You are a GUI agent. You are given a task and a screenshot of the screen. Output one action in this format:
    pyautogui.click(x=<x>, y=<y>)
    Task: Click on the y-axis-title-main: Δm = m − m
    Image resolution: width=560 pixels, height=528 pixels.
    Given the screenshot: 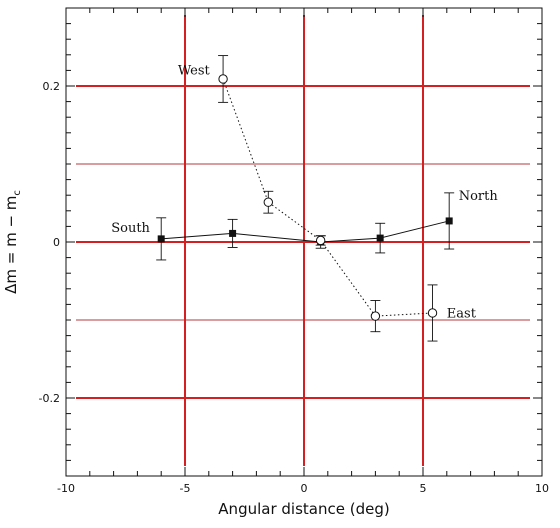 What is the action you would take?
    pyautogui.click(x=11, y=245)
    